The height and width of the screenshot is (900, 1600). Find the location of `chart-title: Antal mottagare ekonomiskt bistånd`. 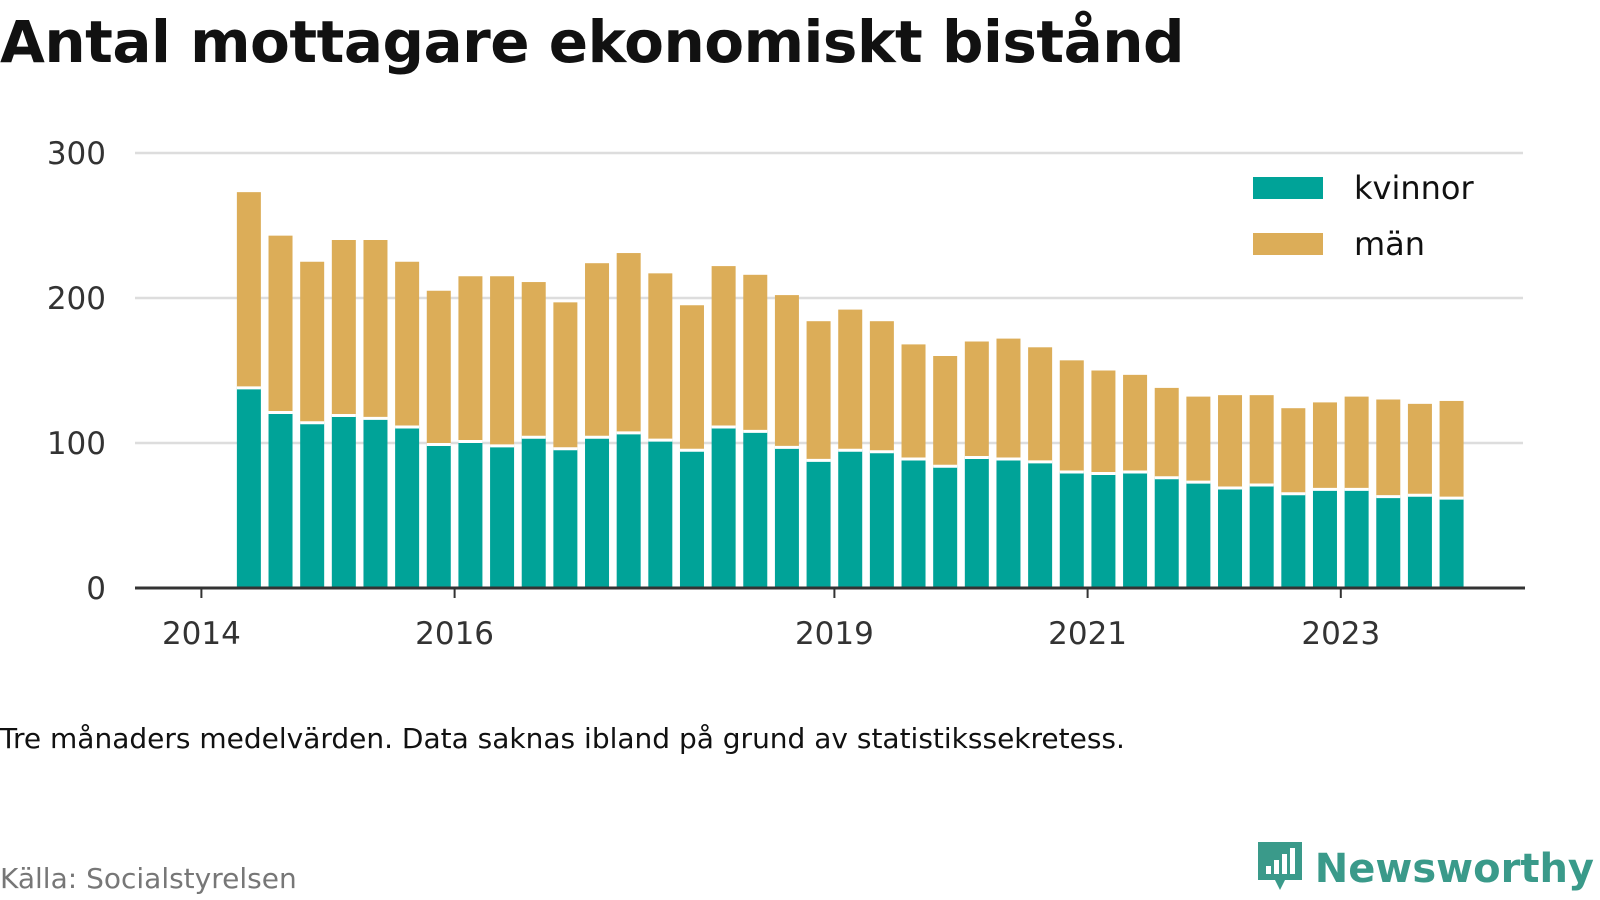

chart-title: Antal mottagare ekonomiskt bistånd is located at coordinates (592, 42).